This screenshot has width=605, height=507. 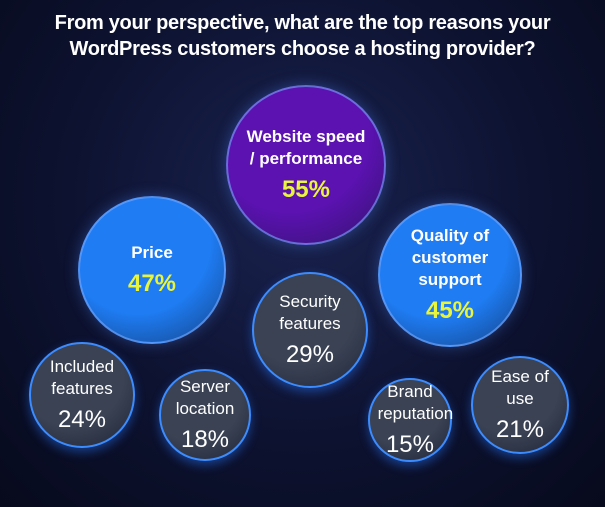 I want to click on bubble: Ease of use 21%, so click(x=520, y=405).